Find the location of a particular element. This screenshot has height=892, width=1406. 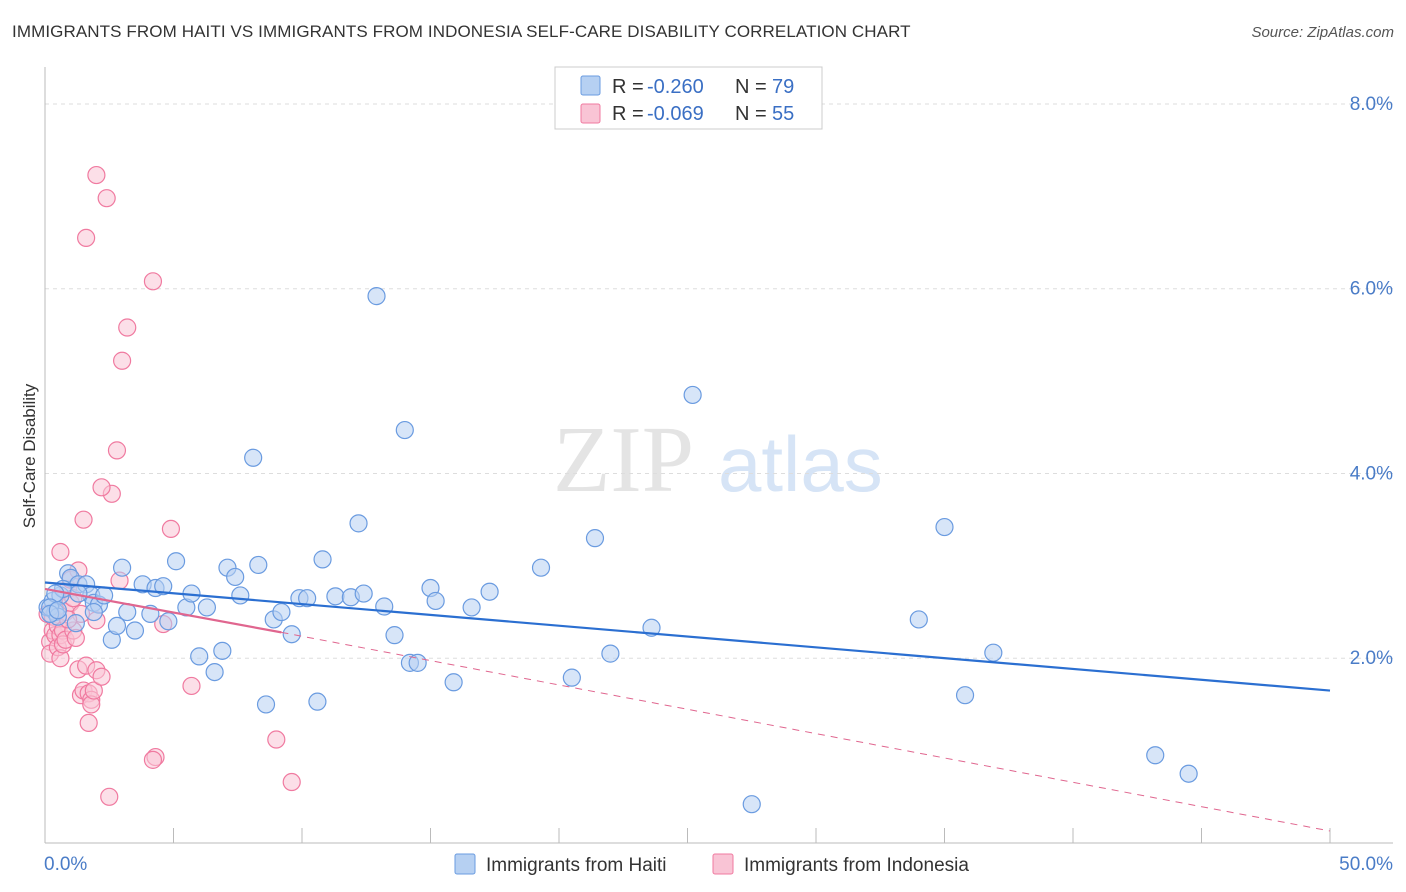

bottom-legend-swatch-indonesia is located at coordinates (723, 864).